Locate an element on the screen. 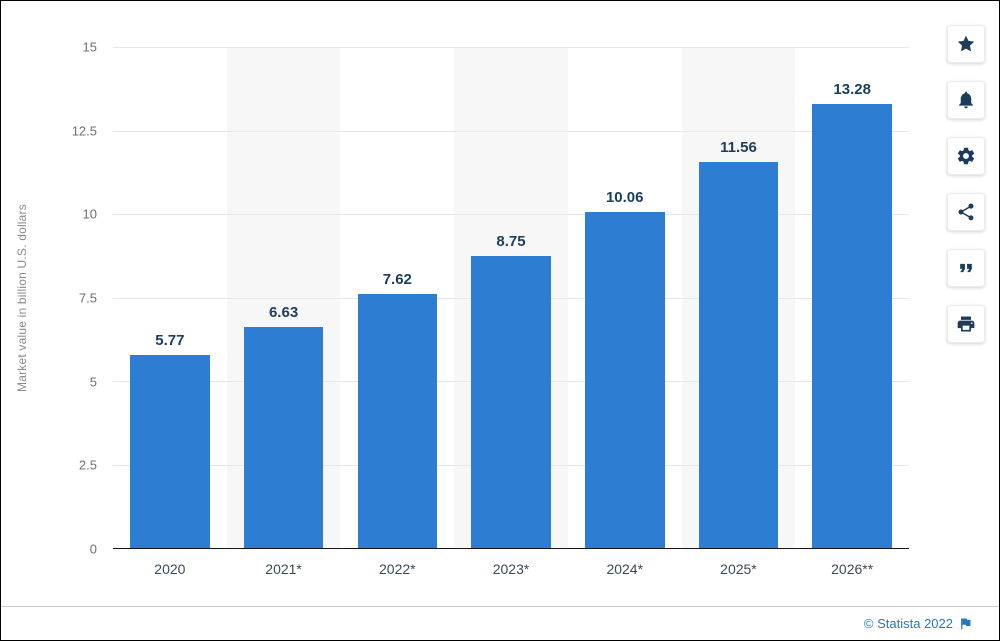 This screenshot has width=1000, height=641. bar-2024* is located at coordinates (624, 380).